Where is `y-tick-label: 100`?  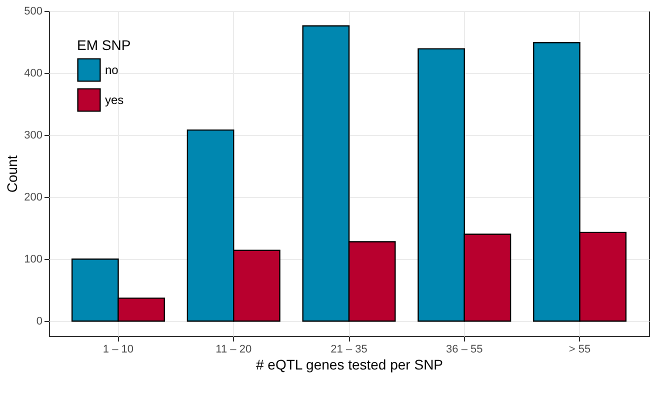
y-tick-label: 100 is located at coordinates (33, 260).